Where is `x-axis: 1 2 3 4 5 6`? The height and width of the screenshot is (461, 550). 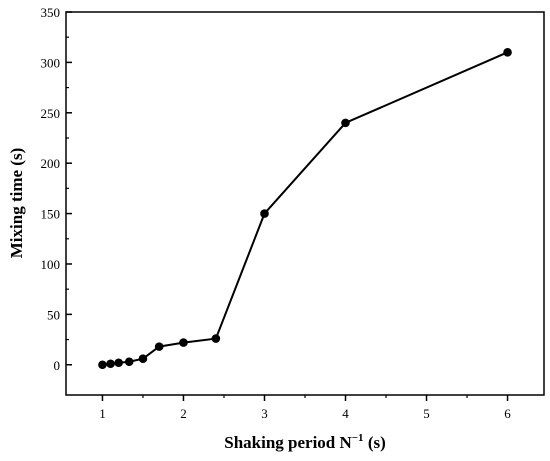
x-axis: 1 2 3 4 5 6 is located at coordinates (305, 408).